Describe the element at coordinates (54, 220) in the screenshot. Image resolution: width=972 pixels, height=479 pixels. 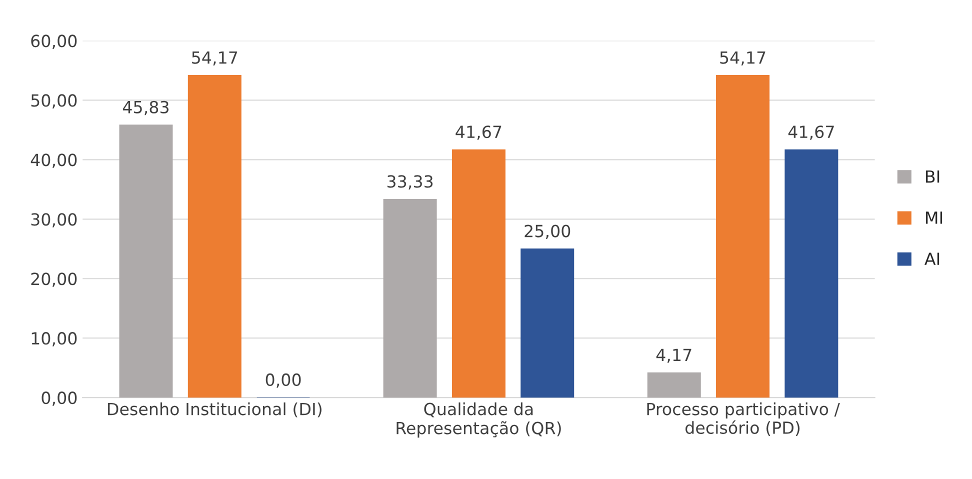
I see `y-tick-label: 30,00` at that location.